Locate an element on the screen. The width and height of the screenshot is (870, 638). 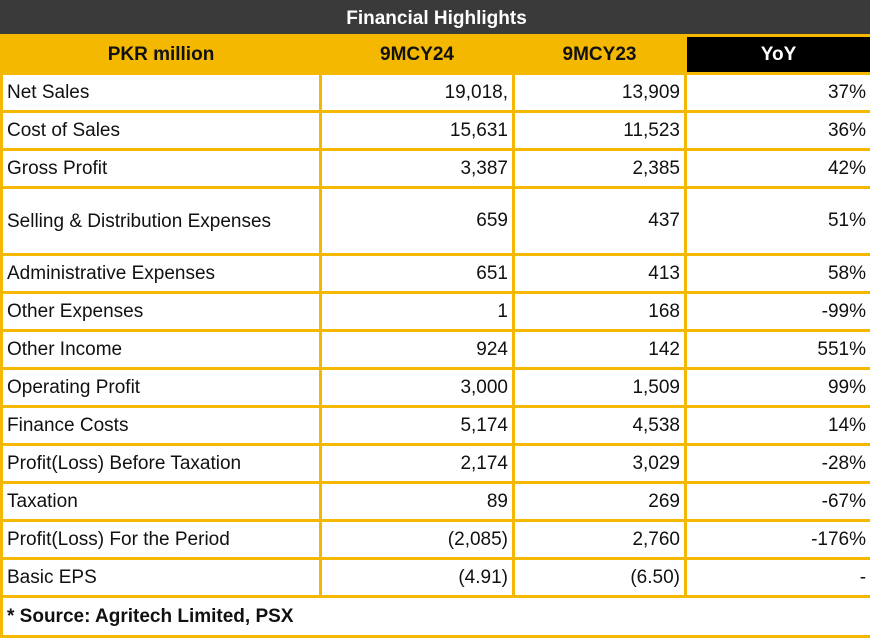
table-header-row: PKR million 9MCY24 9MCY23 YoY is located at coordinates (436, 55).